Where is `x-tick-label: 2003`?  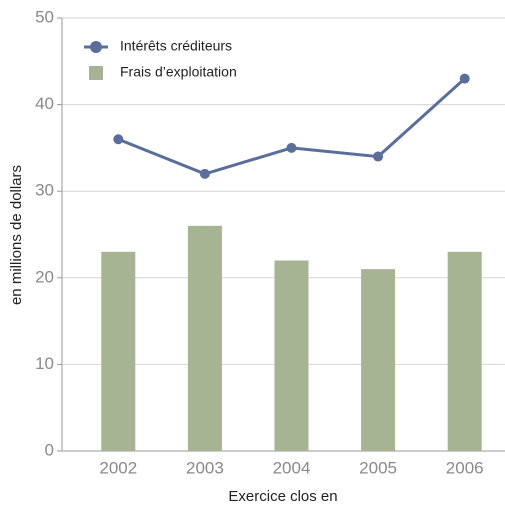 x-tick-label: 2003 is located at coordinates (205, 467).